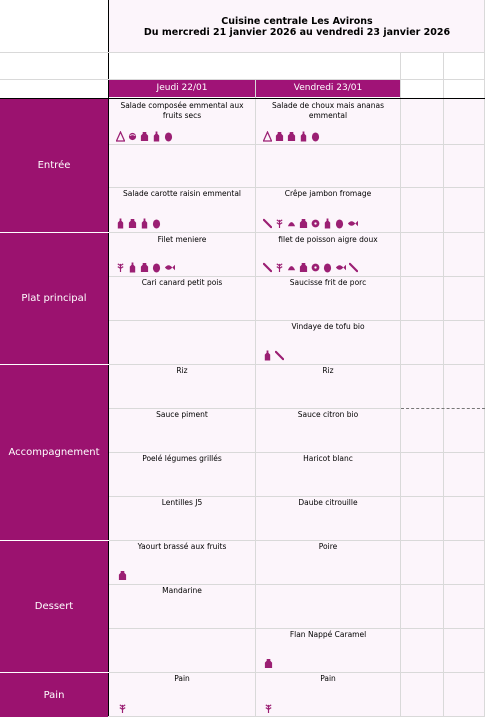 This screenshot has width=485, height=717. I want to click on vendredi-dessert-3-allergens, so click(268, 663).